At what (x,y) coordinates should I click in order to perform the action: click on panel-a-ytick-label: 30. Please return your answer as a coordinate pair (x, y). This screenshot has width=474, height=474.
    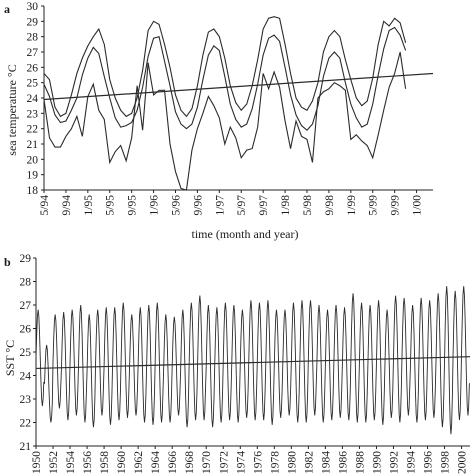
    Looking at the image, I should click on (33, 7).